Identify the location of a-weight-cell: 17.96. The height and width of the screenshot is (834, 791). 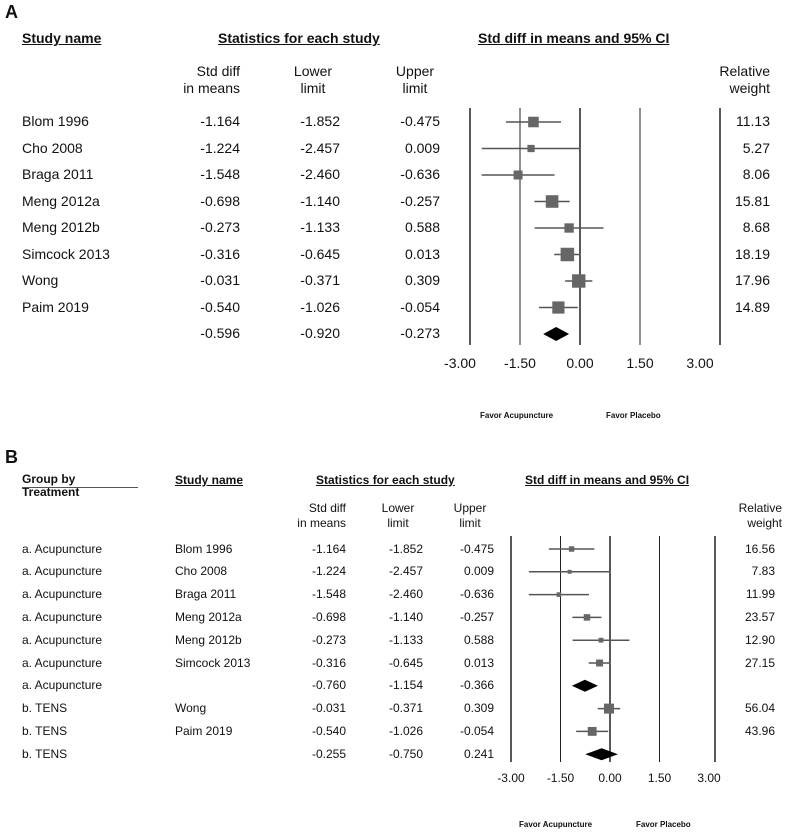
(752, 280).